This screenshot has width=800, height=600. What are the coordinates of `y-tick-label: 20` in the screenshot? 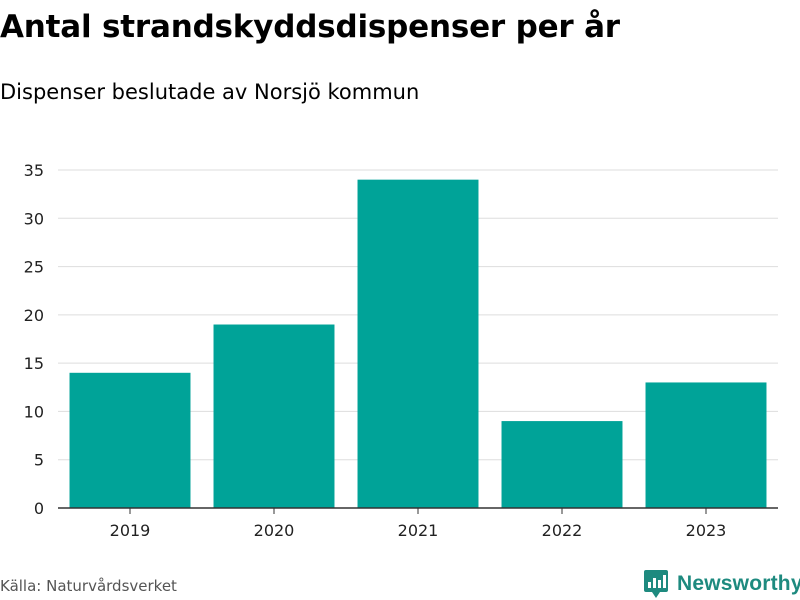 It's located at (34, 315).